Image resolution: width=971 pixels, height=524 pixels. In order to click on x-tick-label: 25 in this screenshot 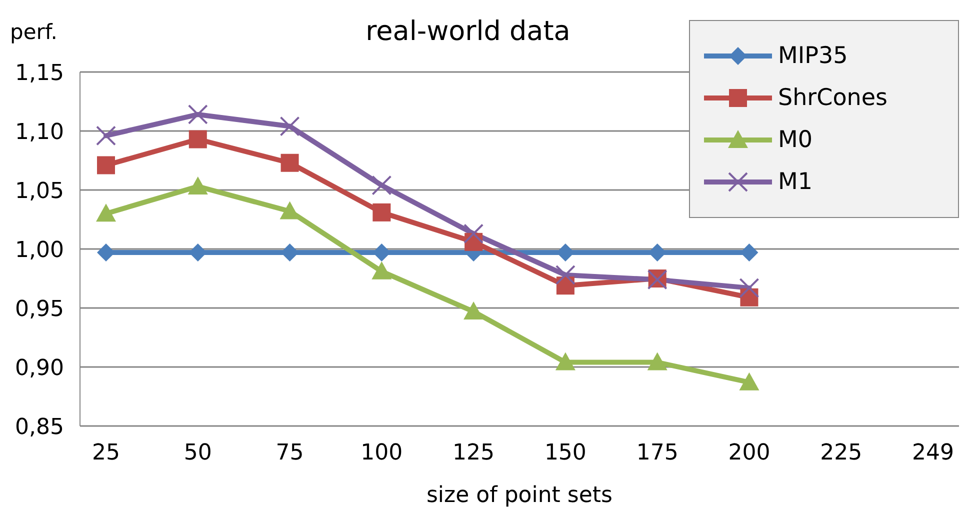, I will do `click(106, 453)`.